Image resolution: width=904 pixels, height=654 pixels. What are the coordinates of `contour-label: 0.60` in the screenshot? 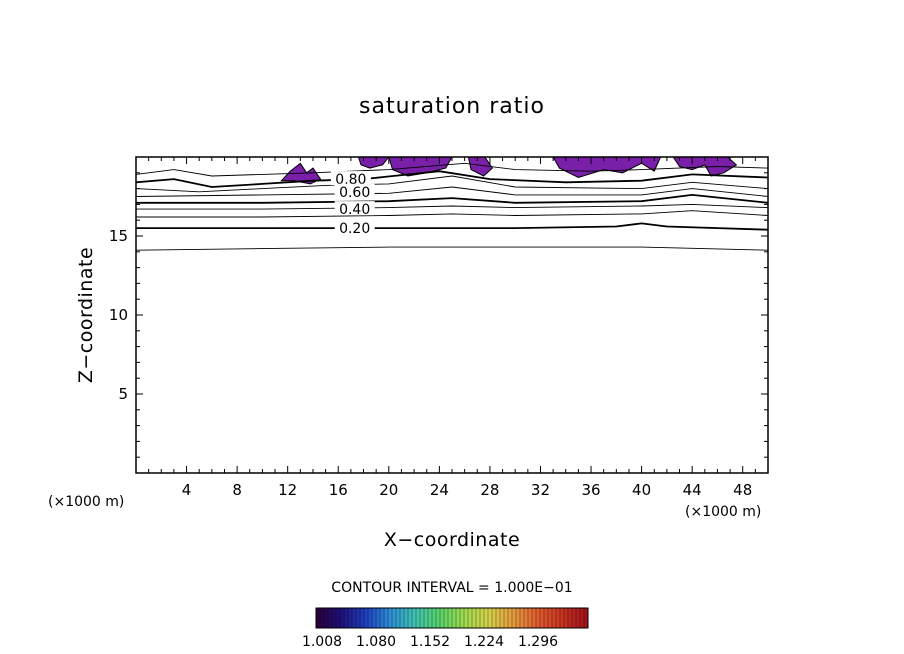 It's located at (354, 193).